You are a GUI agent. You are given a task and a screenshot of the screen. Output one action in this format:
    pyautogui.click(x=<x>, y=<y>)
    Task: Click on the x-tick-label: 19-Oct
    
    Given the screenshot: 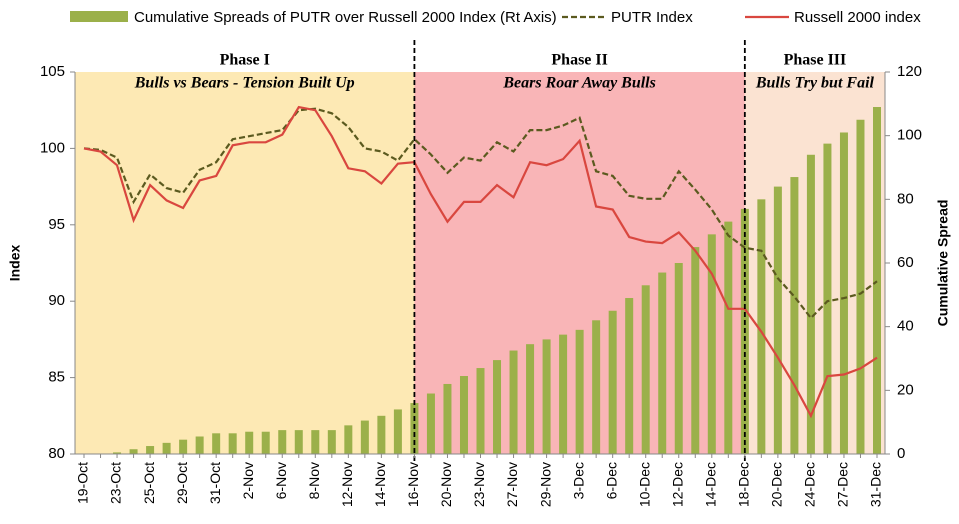 What is the action you would take?
    pyautogui.click(x=83, y=483)
    